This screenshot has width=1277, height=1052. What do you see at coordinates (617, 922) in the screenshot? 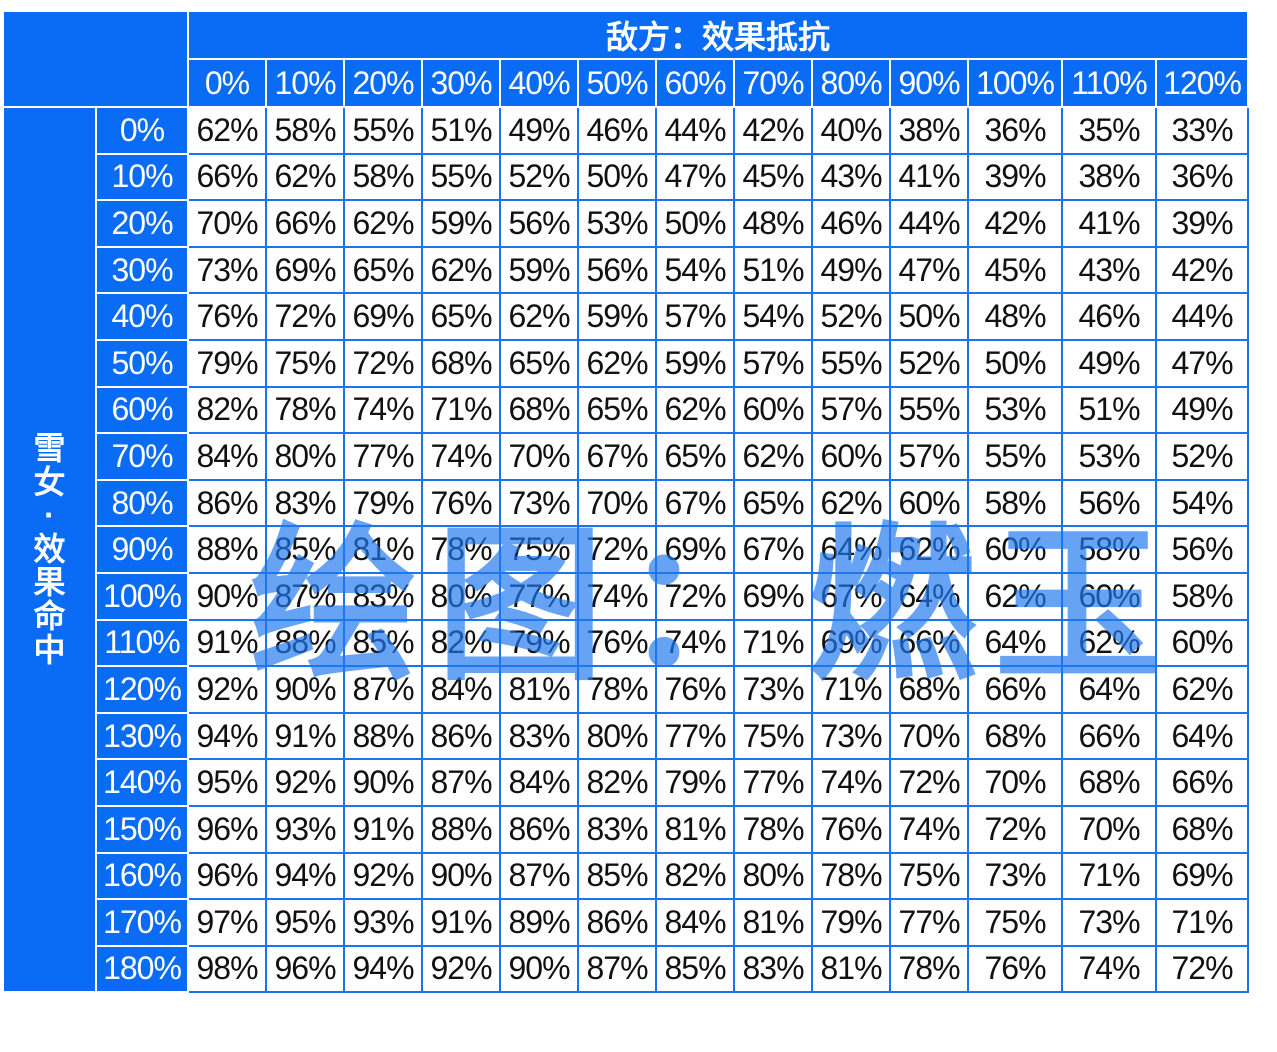
I see `value-cell: 86%` at bounding box center [617, 922].